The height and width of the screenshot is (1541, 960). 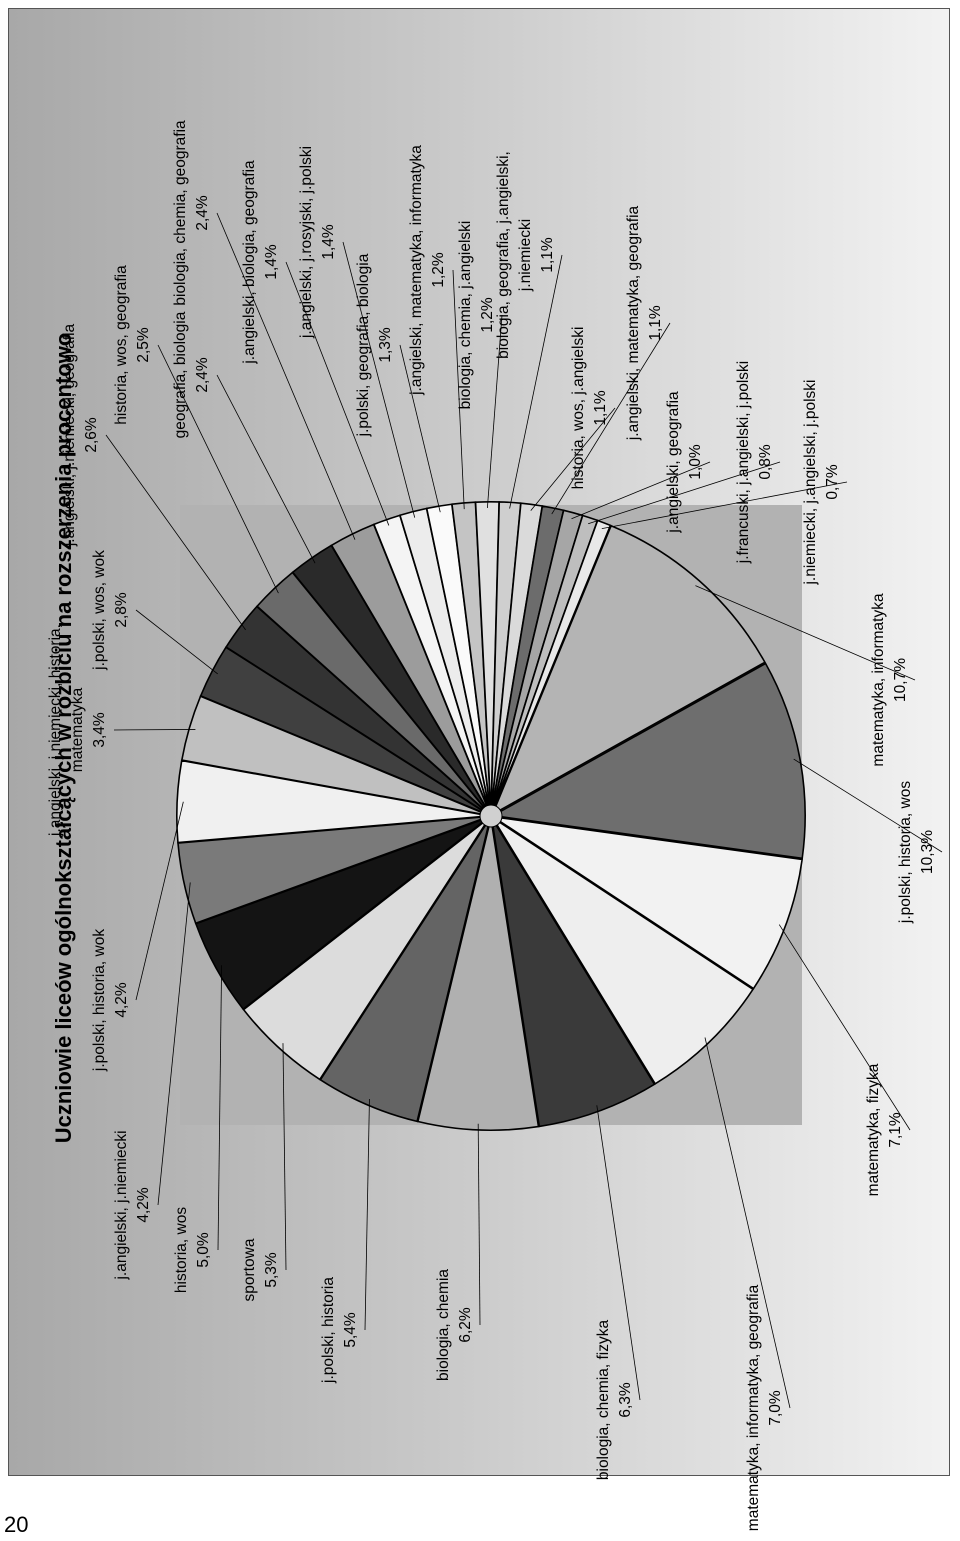 What do you see at coordinates (203, 1250) in the screenshot?
I see `slice-percent: 5,0%` at bounding box center [203, 1250].